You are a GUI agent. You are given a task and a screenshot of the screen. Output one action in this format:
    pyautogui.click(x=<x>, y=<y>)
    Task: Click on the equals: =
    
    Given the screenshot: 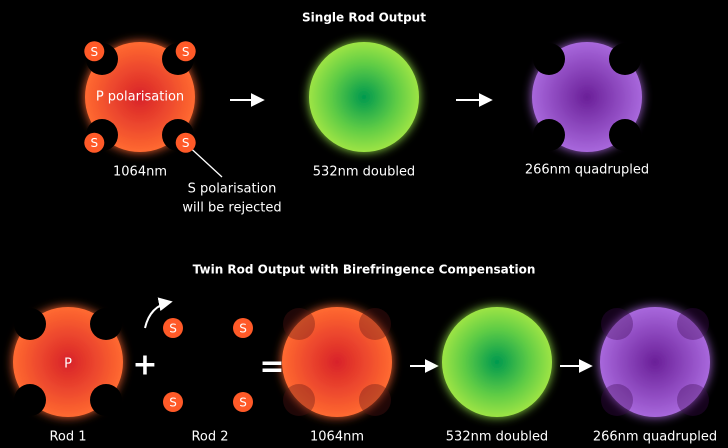 What is the action you would take?
    pyautogui.click(x=271, y=367)
    